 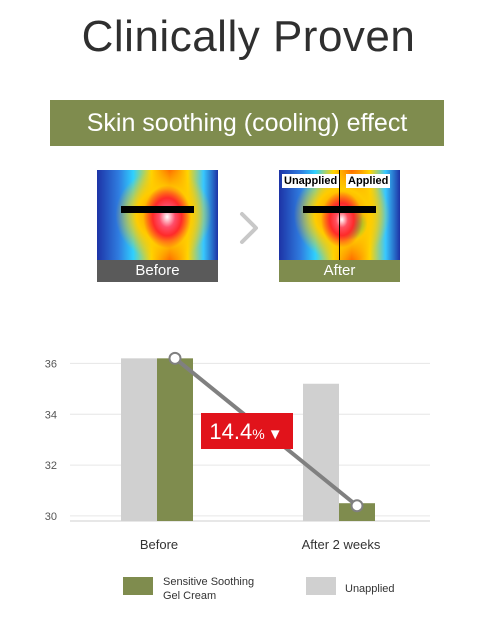 What do you see at coordinates (175, 439) in the screenshot?
I see `bar-gel-cream` at bounding box center [175, 439].